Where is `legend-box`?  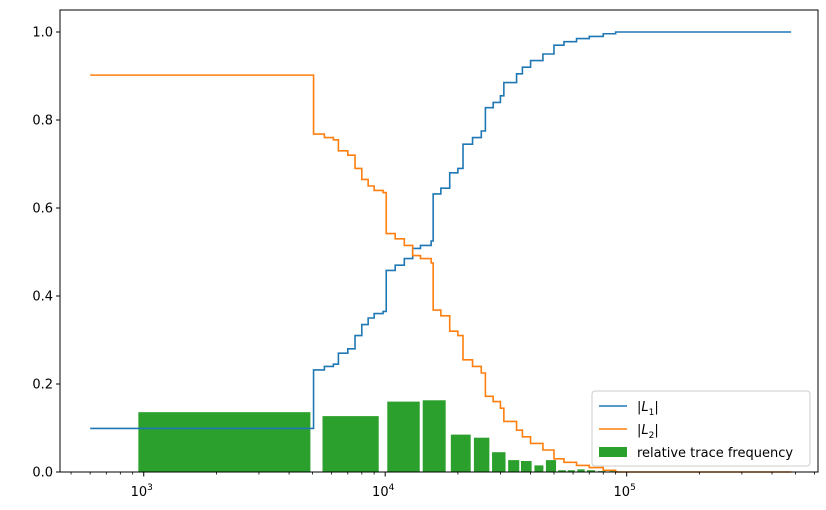 legend-box is located at coordinates (701, 428).